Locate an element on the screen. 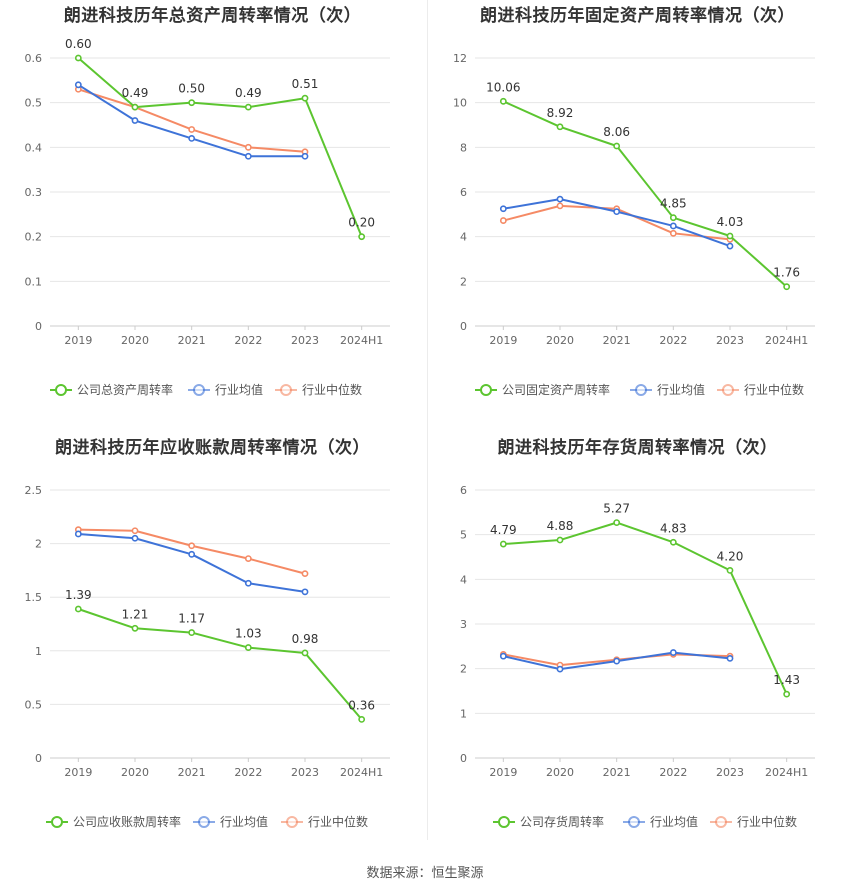  data-label: 8.92 is located at coordinates (560, 113).